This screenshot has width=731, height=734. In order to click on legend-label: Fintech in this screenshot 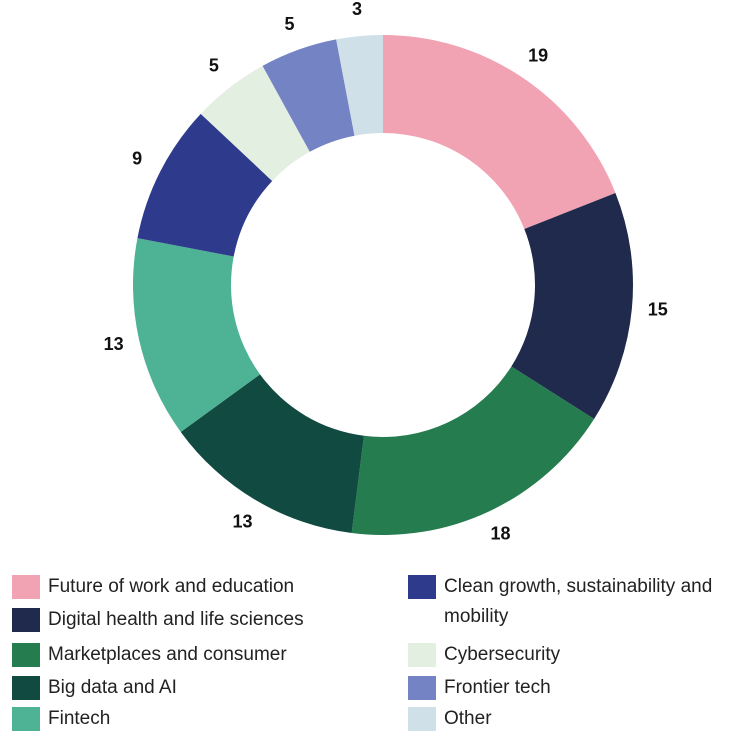, I will do `click(79, 718)`.